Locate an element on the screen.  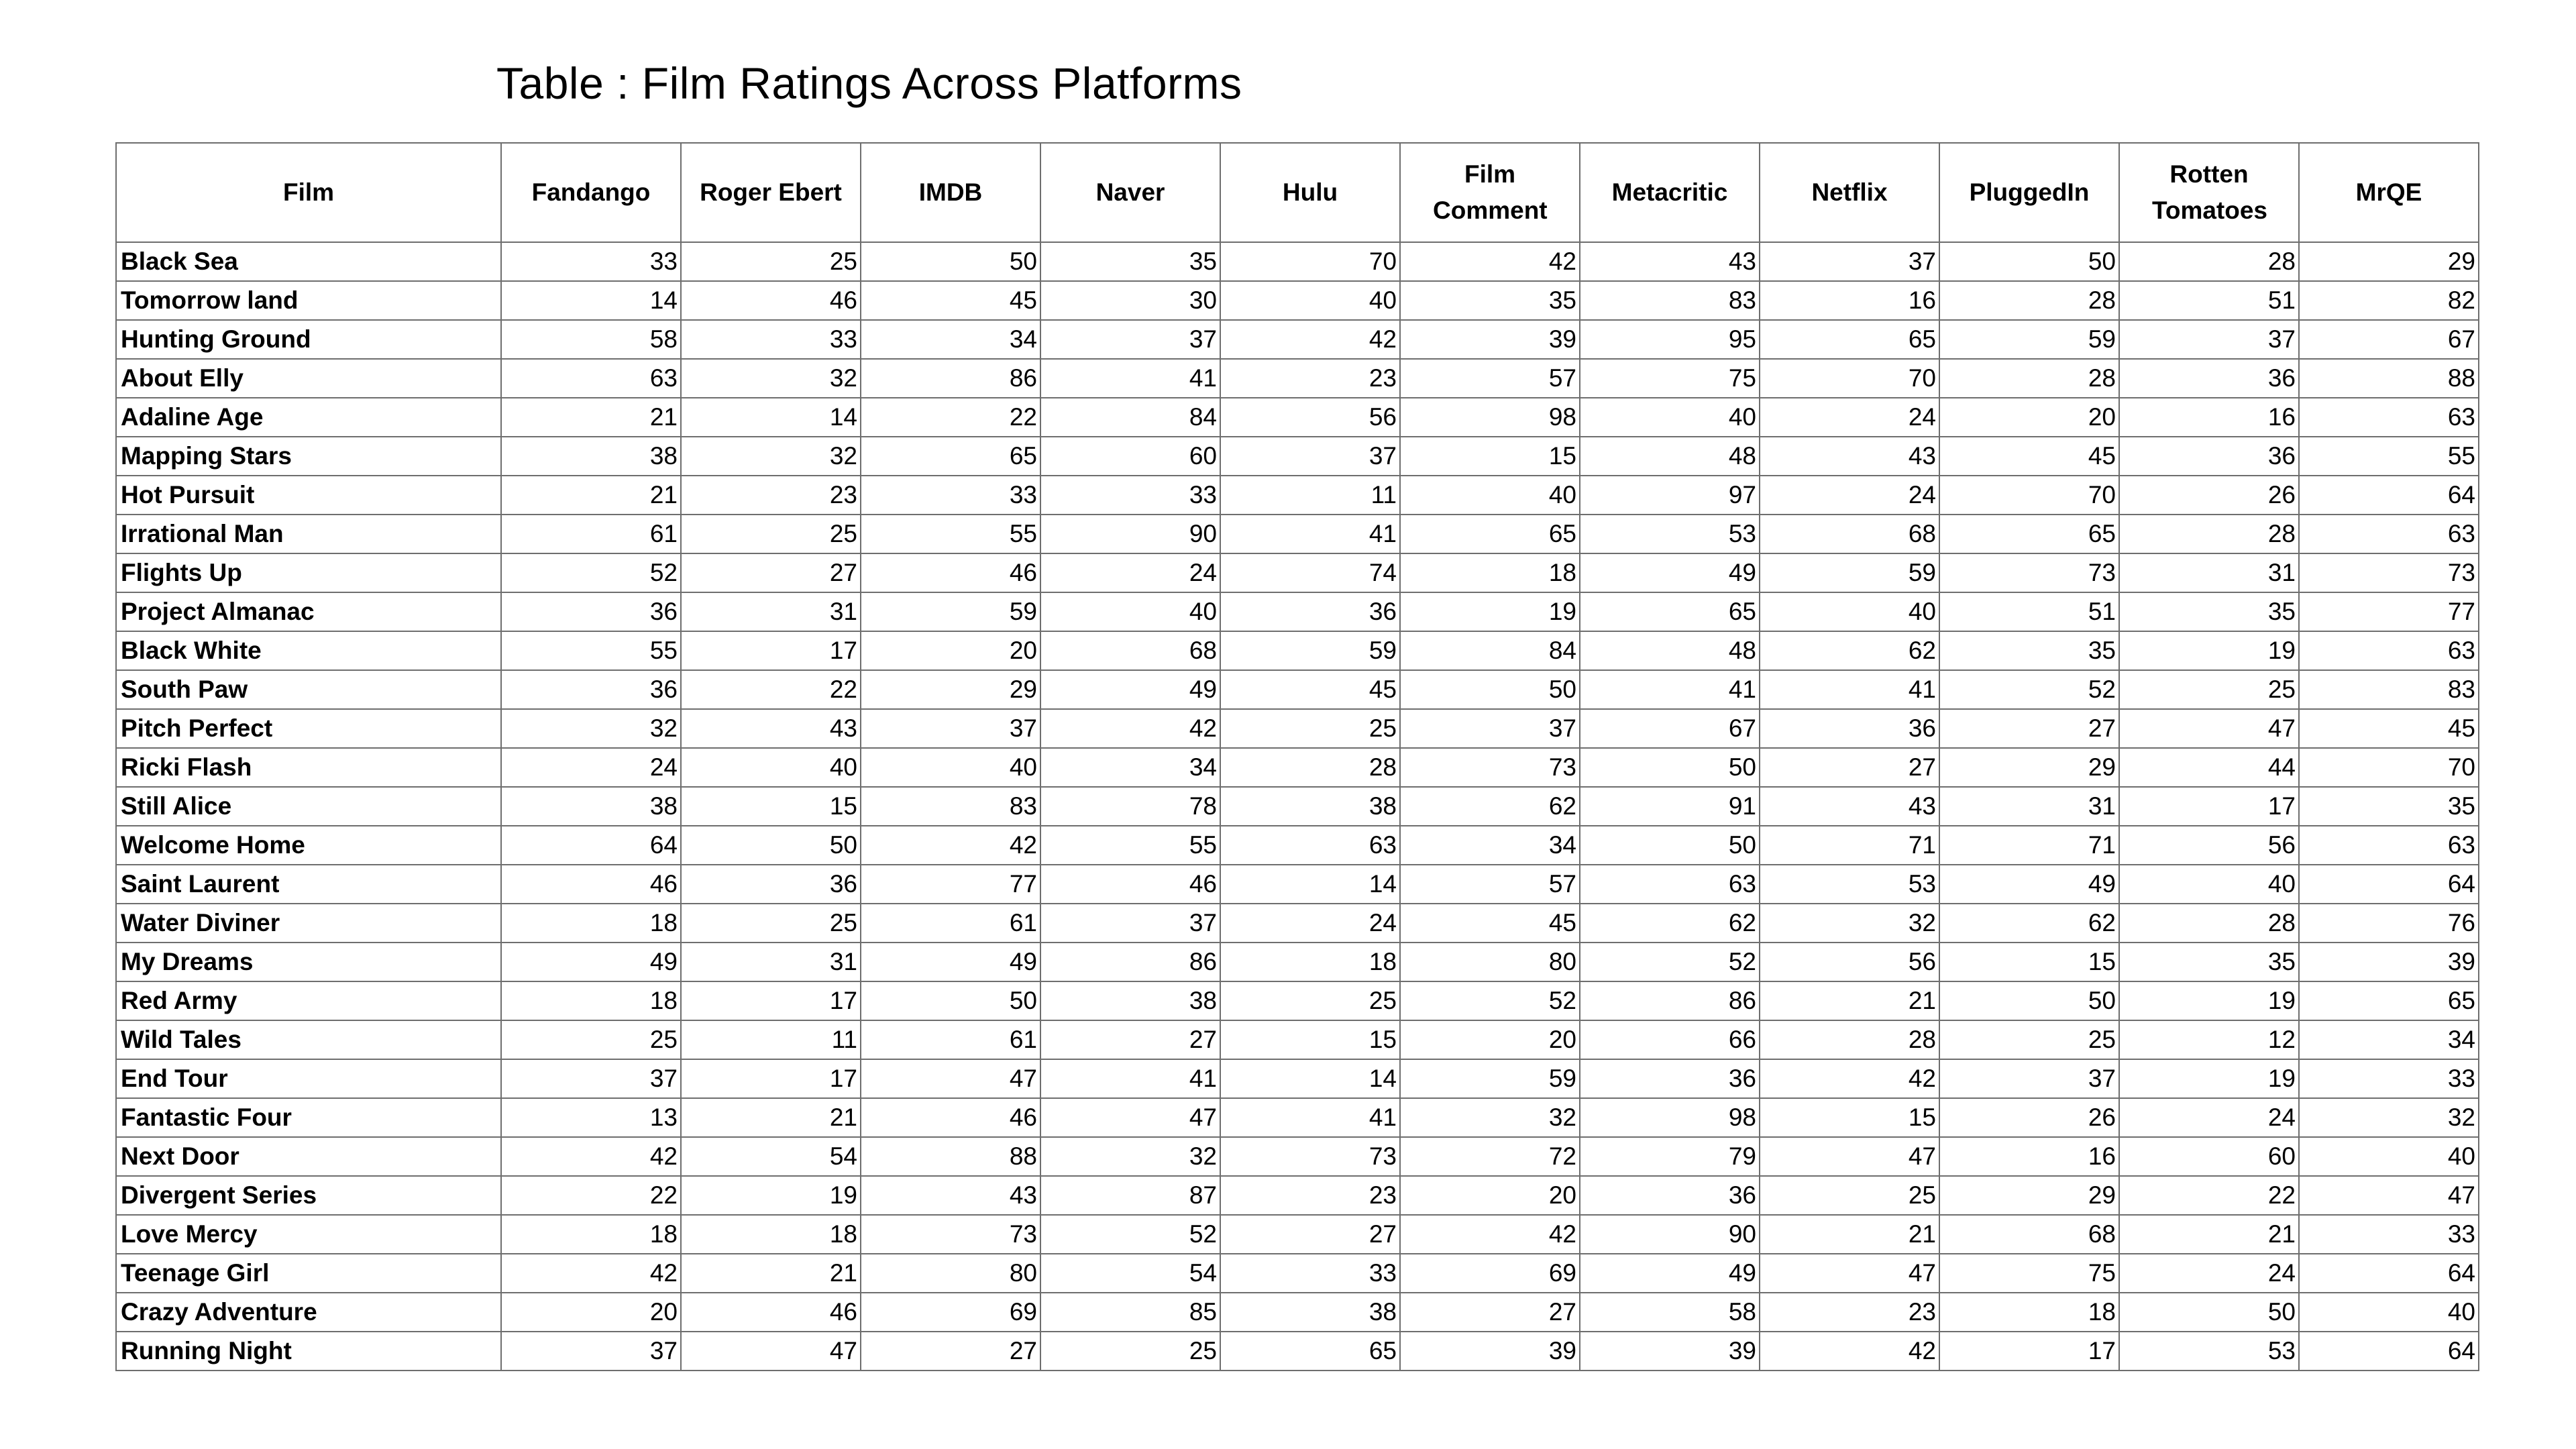
rating-cell: 68 is located at coordinates (1130, 651).